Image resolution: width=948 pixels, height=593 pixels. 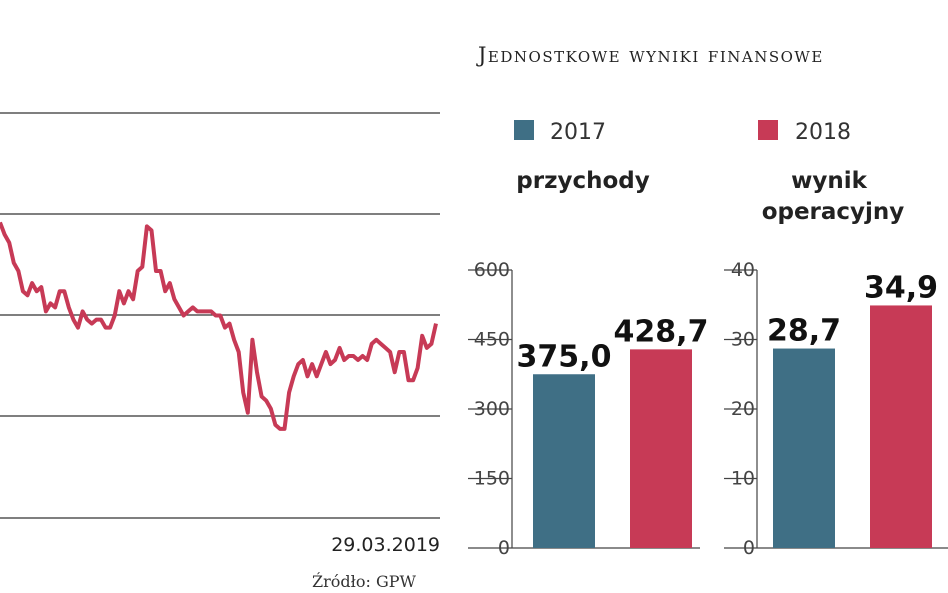 What do you see at coordinates (833, 196) in the screenshot?
I see `operating-result-chart-title: wynik operacyjny` at bounding box center [833, 196].